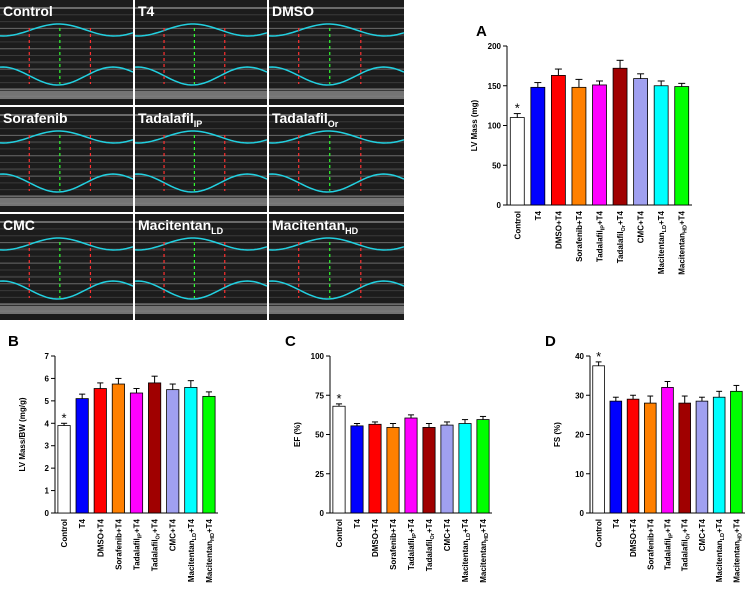 The image size is (750, 591). I want to click on echo-label: Sorafenib, so click(35, 118).